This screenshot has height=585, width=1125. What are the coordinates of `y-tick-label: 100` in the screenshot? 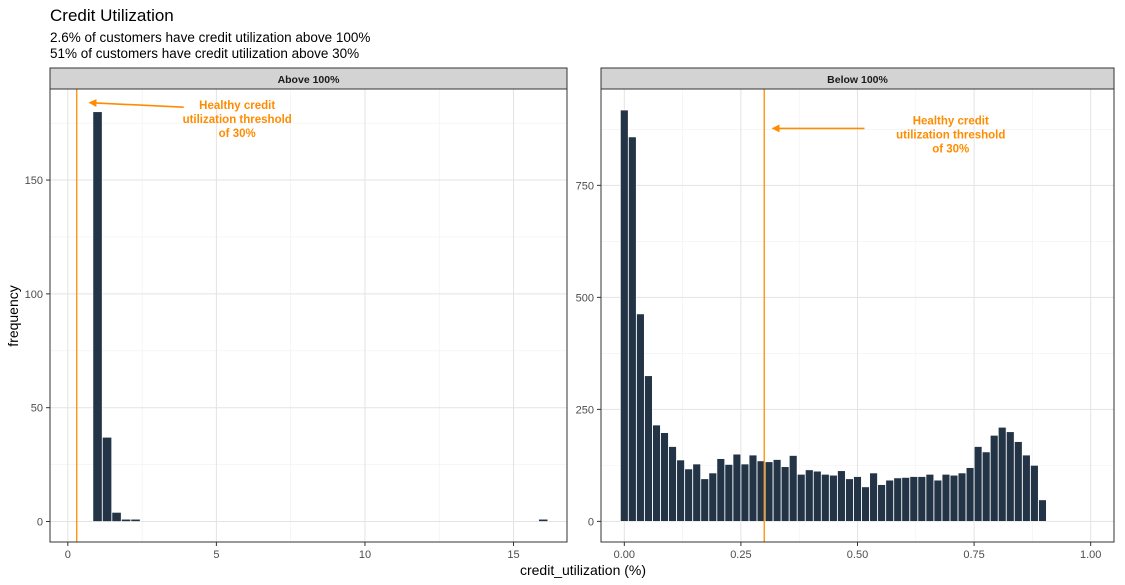 It's located at (34, 295).